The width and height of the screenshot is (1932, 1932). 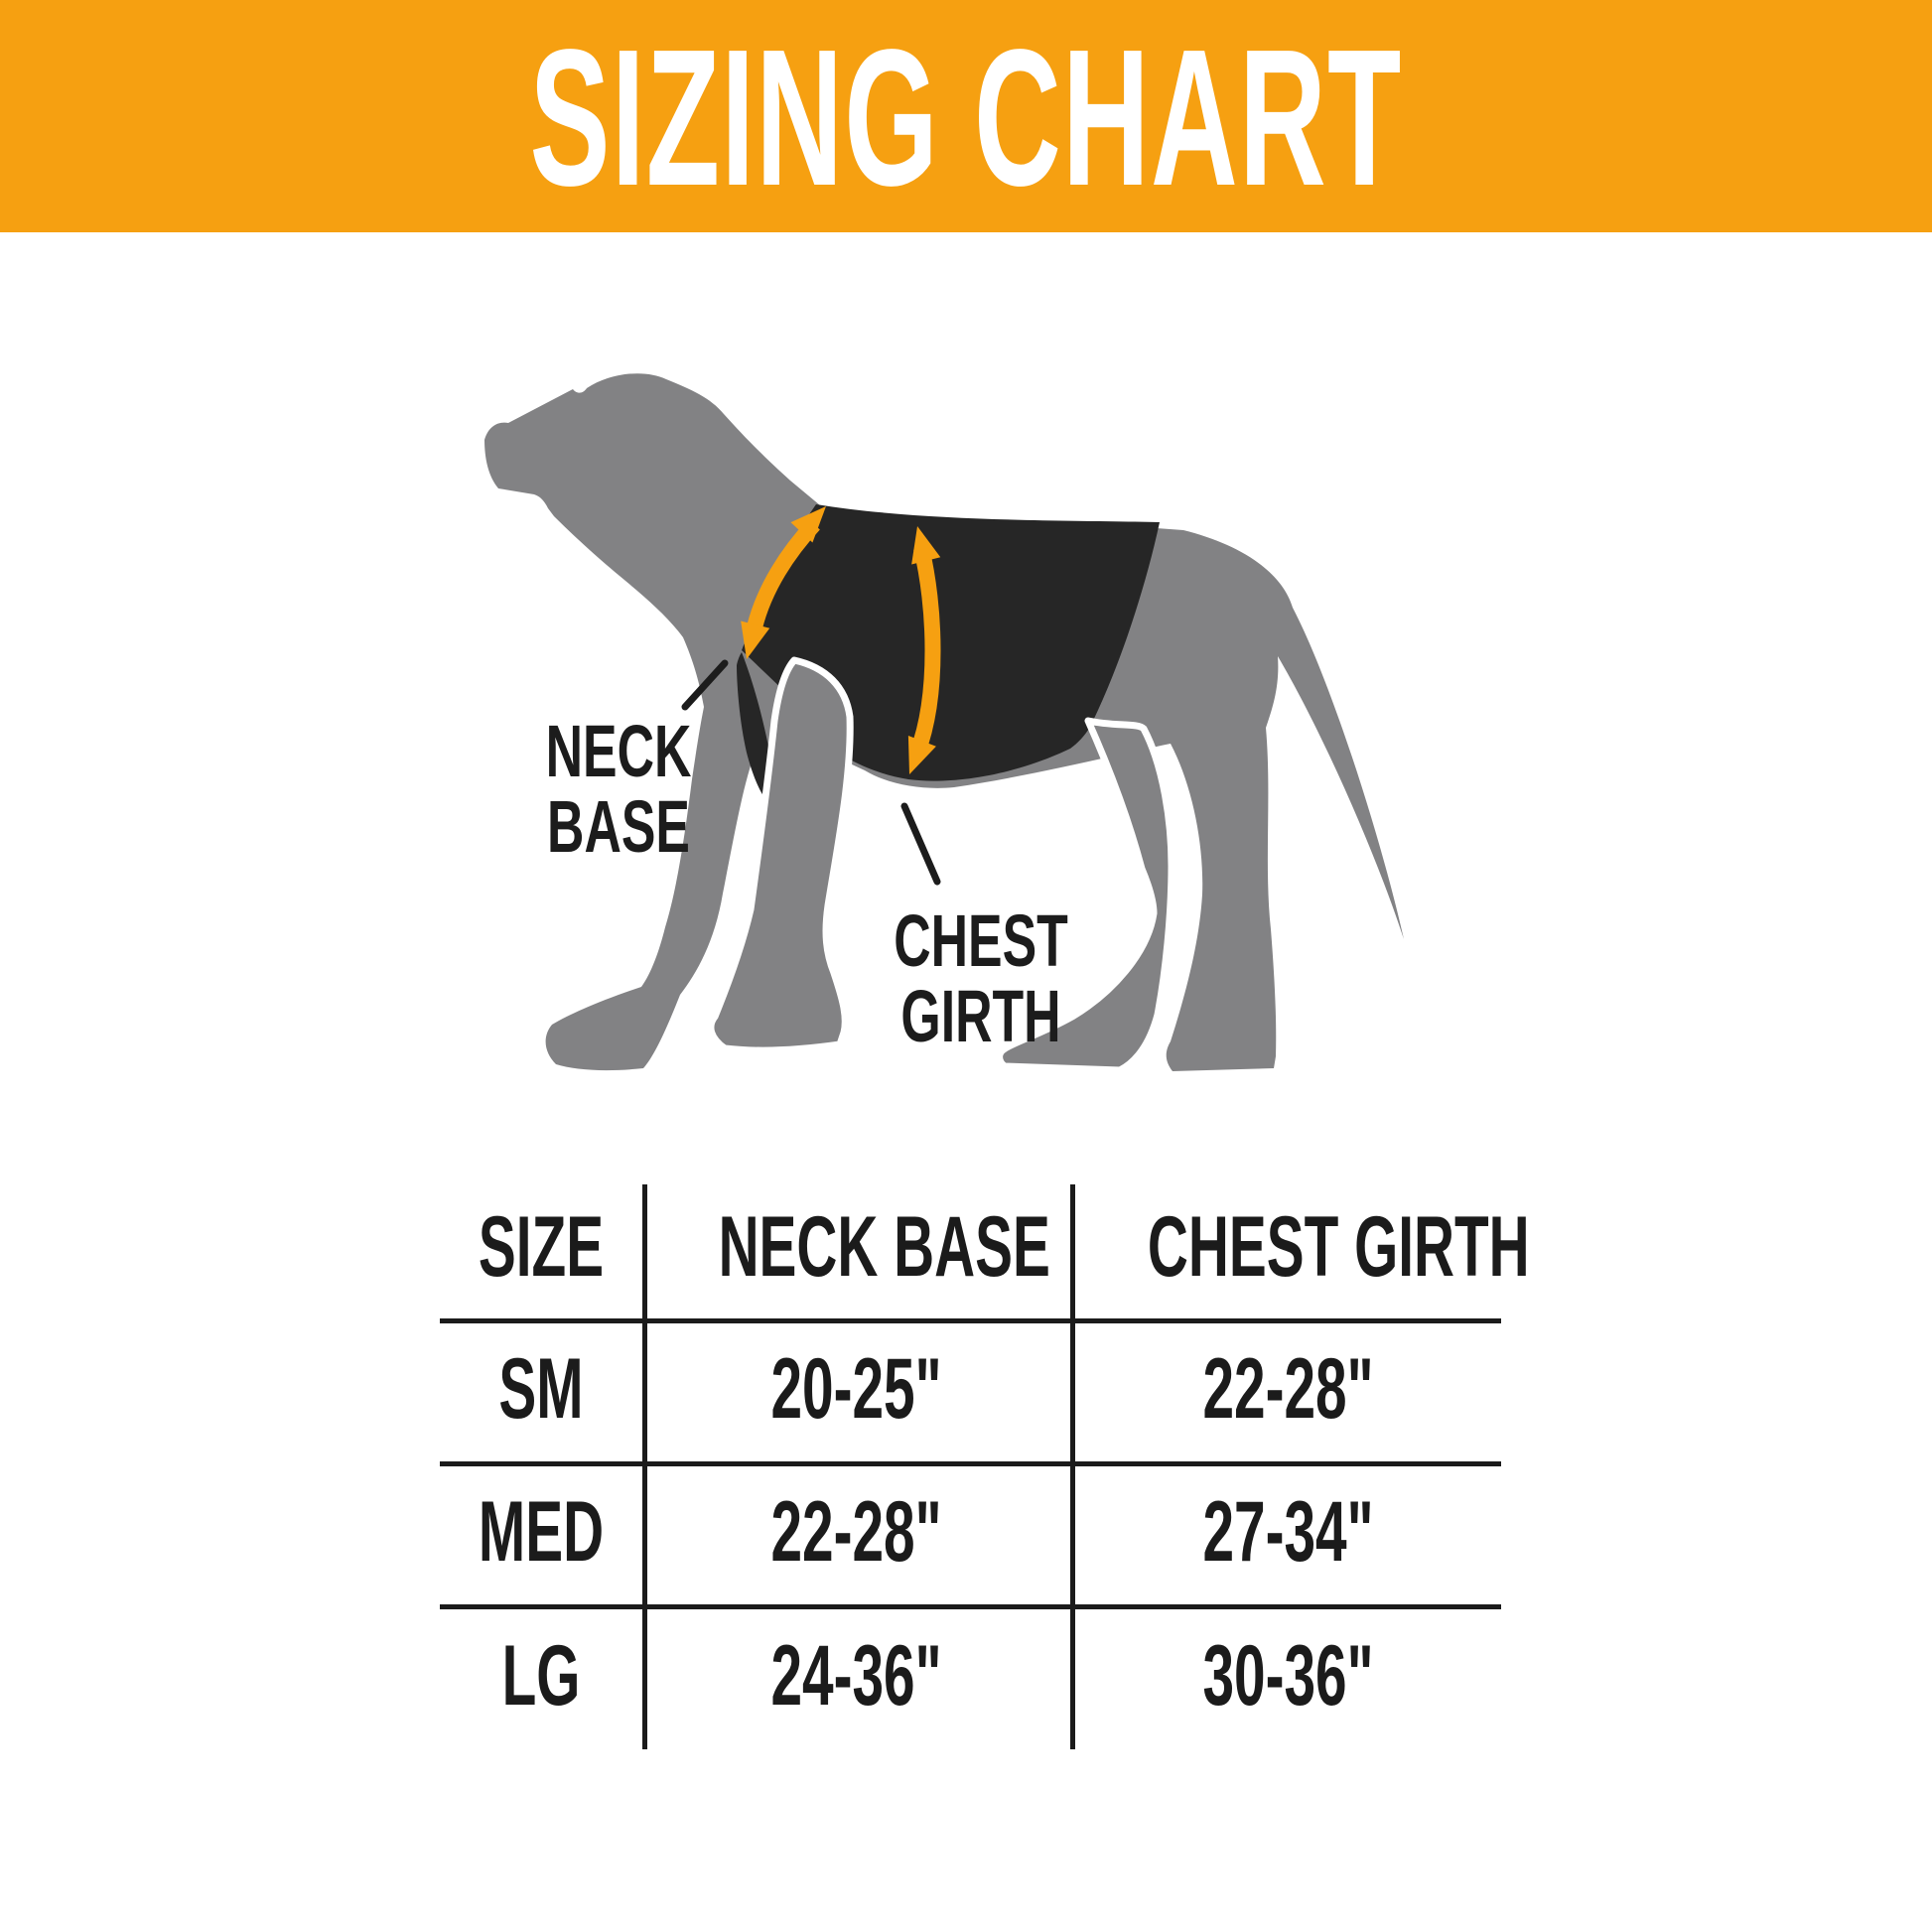 I want to click on table-cell-neck-med: 22-28", so click(x=856, y=1532).